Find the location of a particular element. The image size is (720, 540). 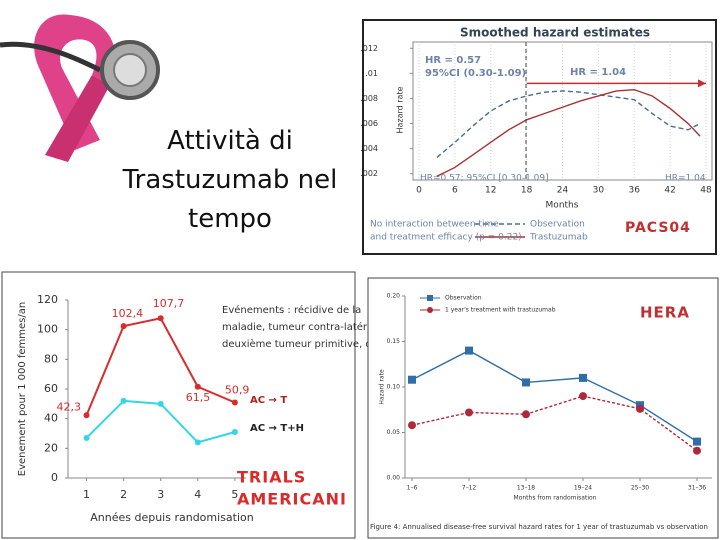

x-tick-label: 6 is located at coordinates (455, 191).